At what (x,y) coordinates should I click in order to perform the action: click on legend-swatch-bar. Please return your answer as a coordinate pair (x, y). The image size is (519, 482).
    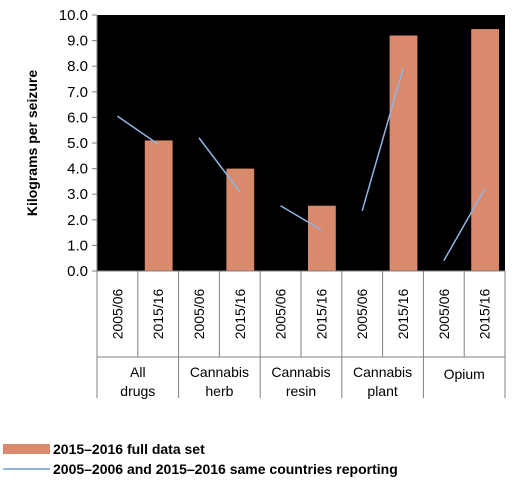
    Looking at the image, I should click on (26, 449).